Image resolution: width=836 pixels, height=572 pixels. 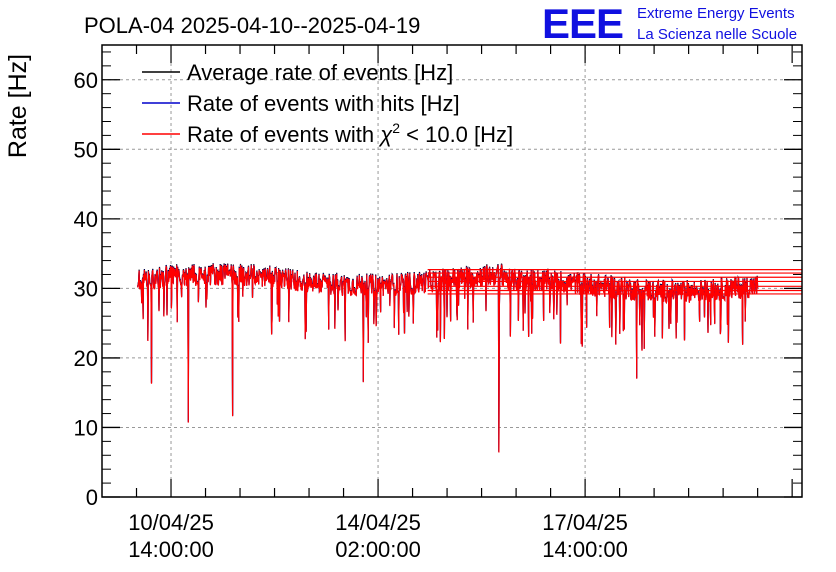 I want to click on logo-mark: EEE, so click(x=582, y=23).